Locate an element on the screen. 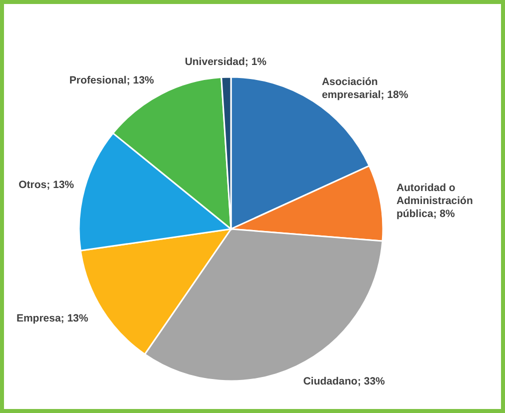  slice-label: Otros; 13% is located at coordinates (46, 185).